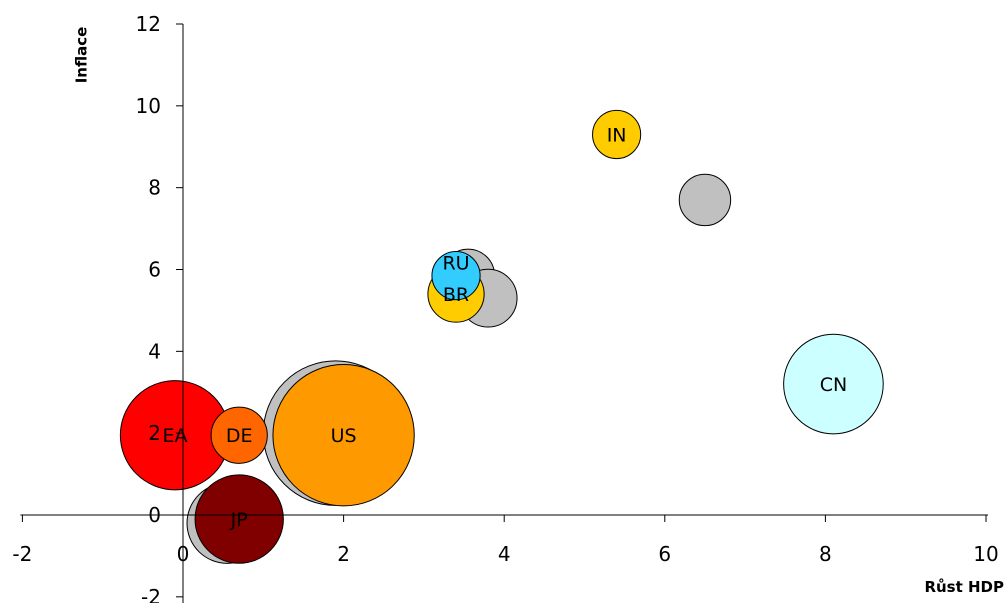 This screenshot has height=603, width=1008. I want to click on x-tick-label: 0, so click(183, 554).